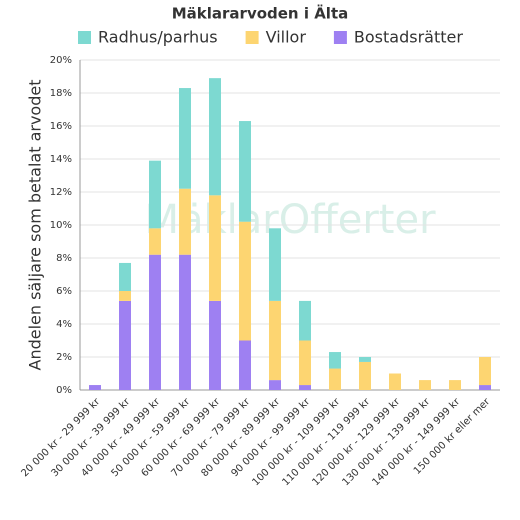  I want to click on y-axis-label: Andelen säljare som betalat arvodet, so click(35, 225).